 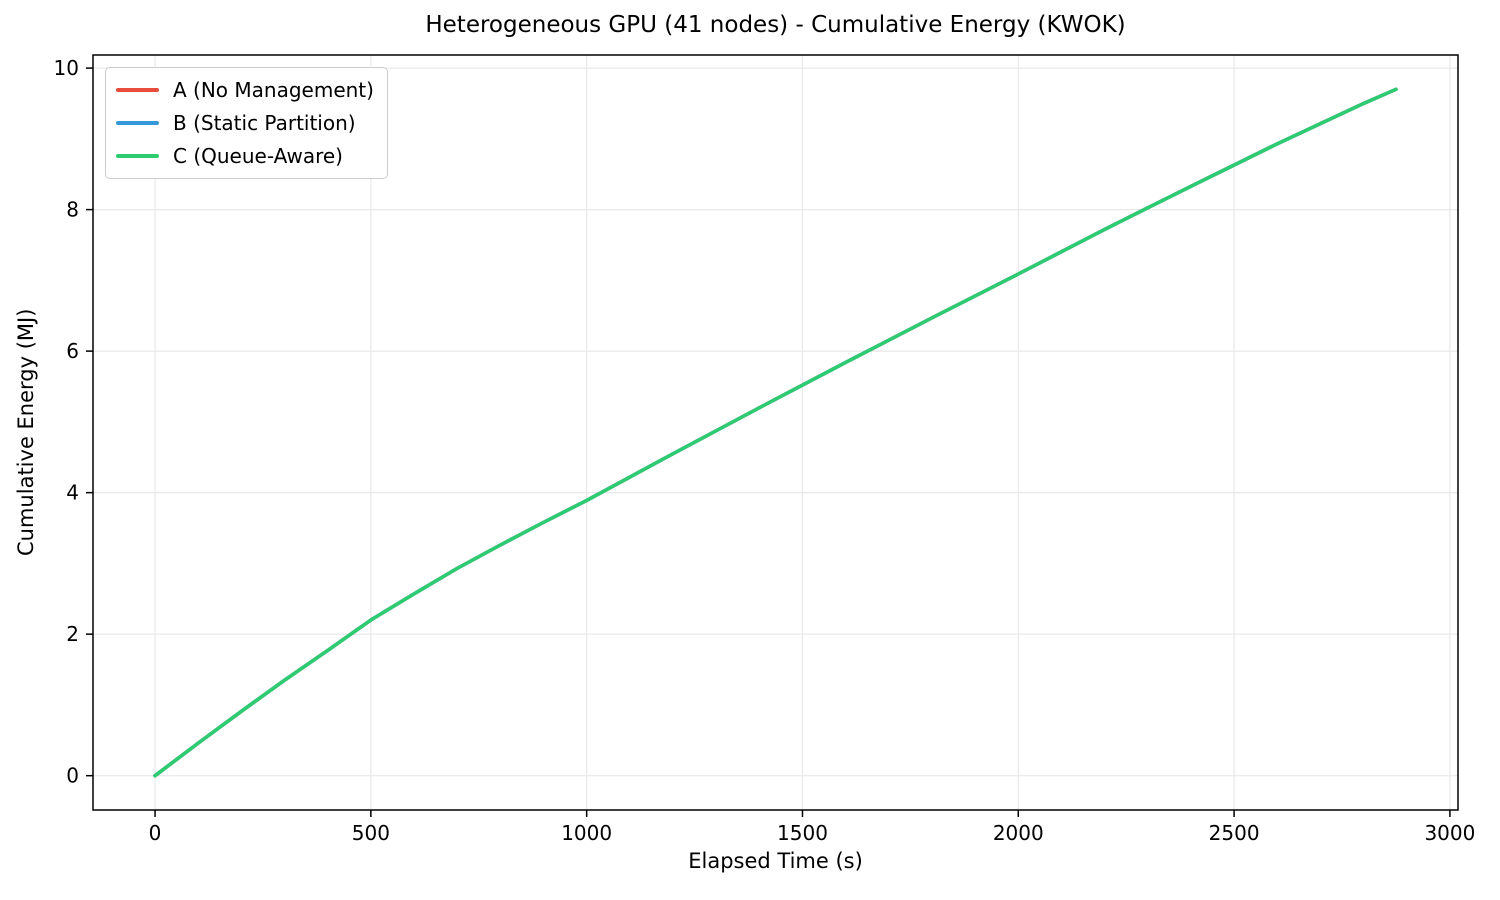 What do you see at coordinates (26, 432) in the screenshot?
I see `y-axis-label: Cumulative Energy (MJ)` at bounding box center [26, 432].